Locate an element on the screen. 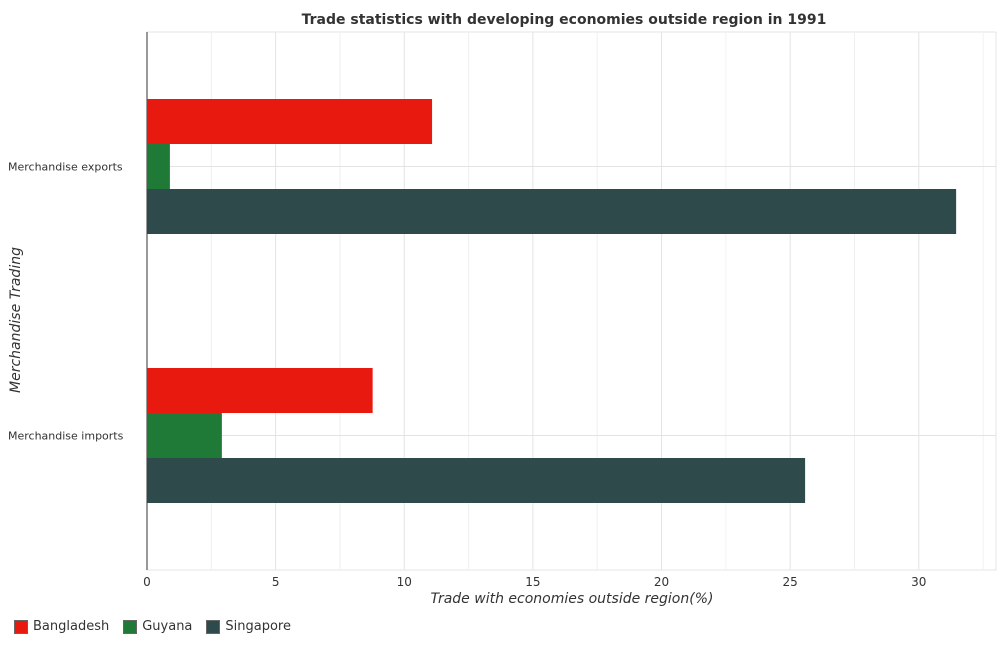 Image resolution: width=1001 pixels, height=650 pixels. legend-swatch-singapore is located at coordinates (213, 626).